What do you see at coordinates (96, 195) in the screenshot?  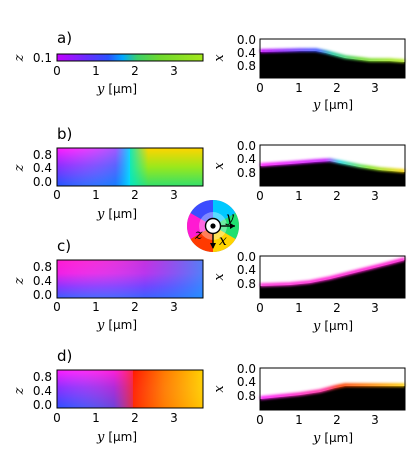 I see `panel-b-left-xtick-1: 1` at bounding box center [96, 195].